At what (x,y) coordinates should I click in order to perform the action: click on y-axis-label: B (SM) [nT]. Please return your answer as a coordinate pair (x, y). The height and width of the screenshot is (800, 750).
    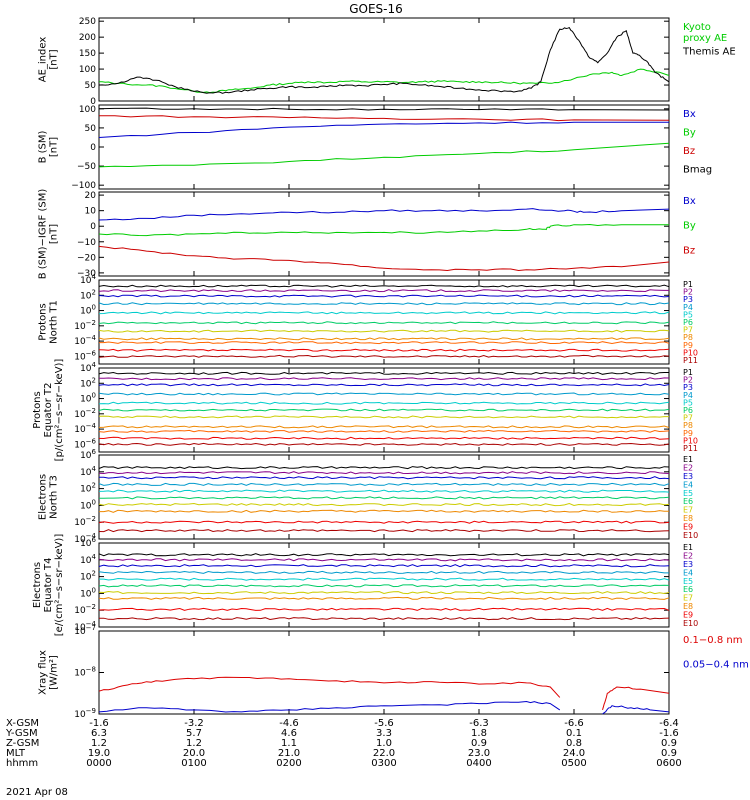
    Looking at the image, I should click on (49, 146).